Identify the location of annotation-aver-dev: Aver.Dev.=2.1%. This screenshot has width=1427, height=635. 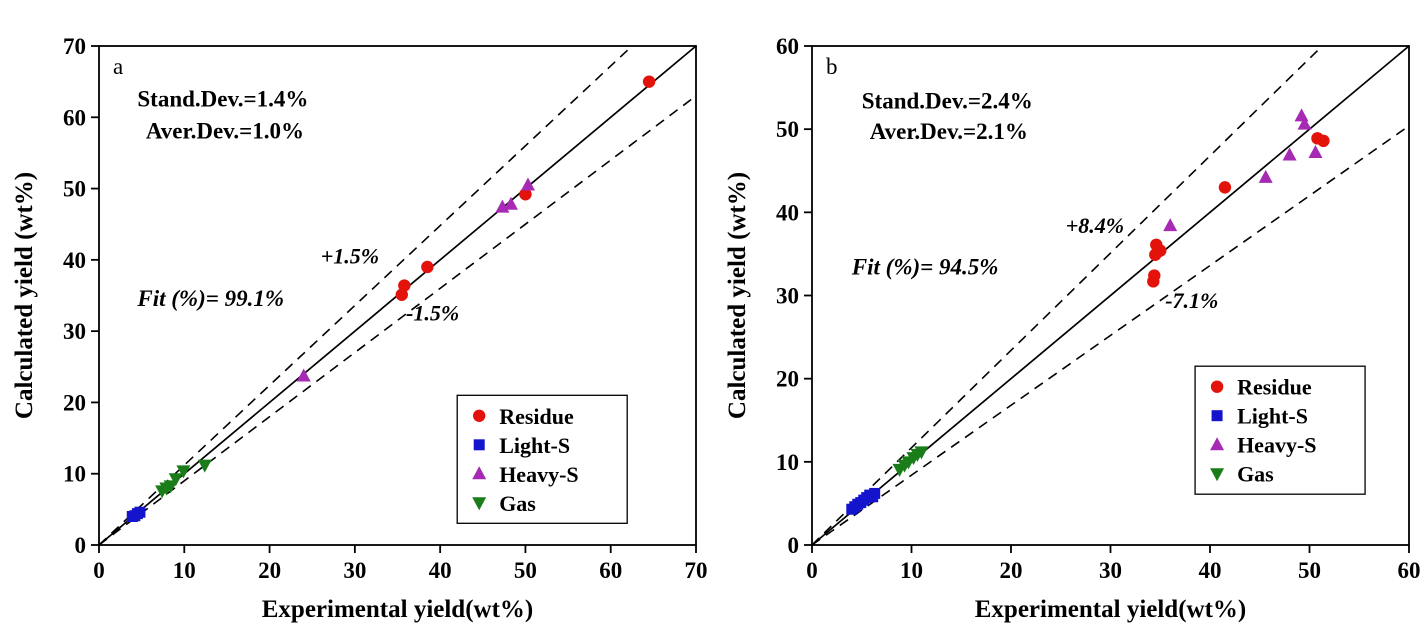
(948, 131).